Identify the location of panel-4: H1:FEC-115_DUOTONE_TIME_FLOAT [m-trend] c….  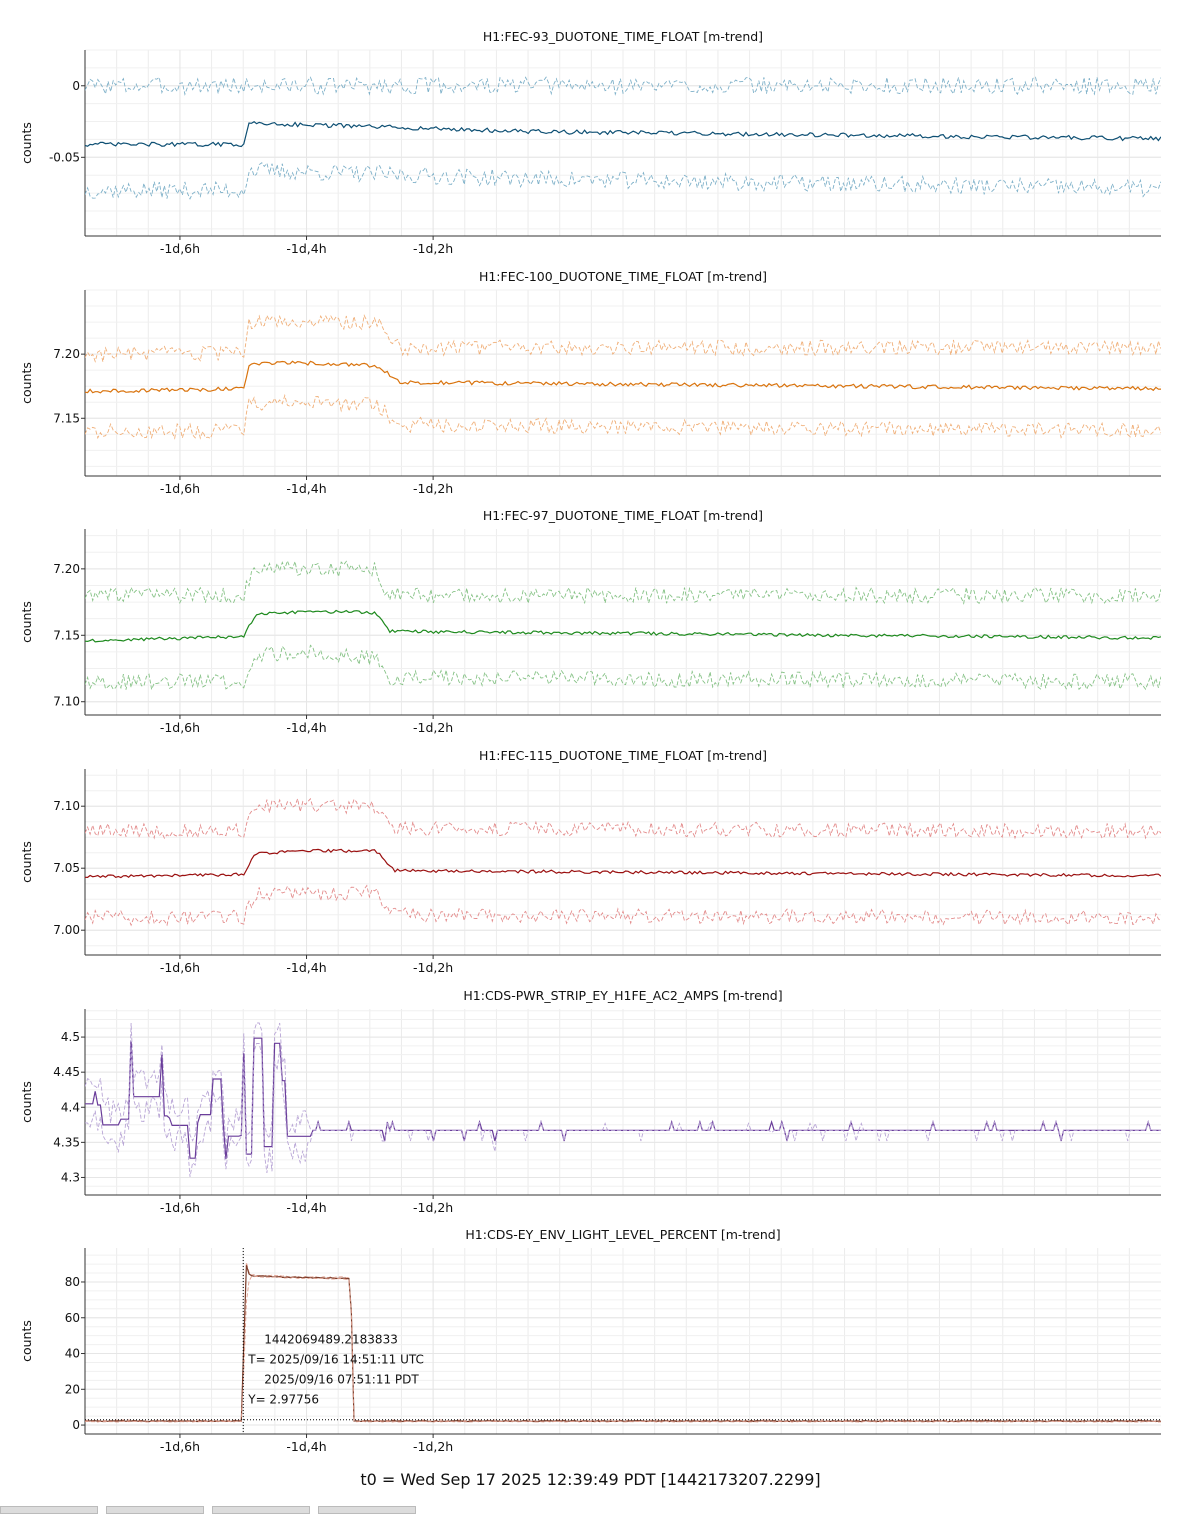
(590, 861).